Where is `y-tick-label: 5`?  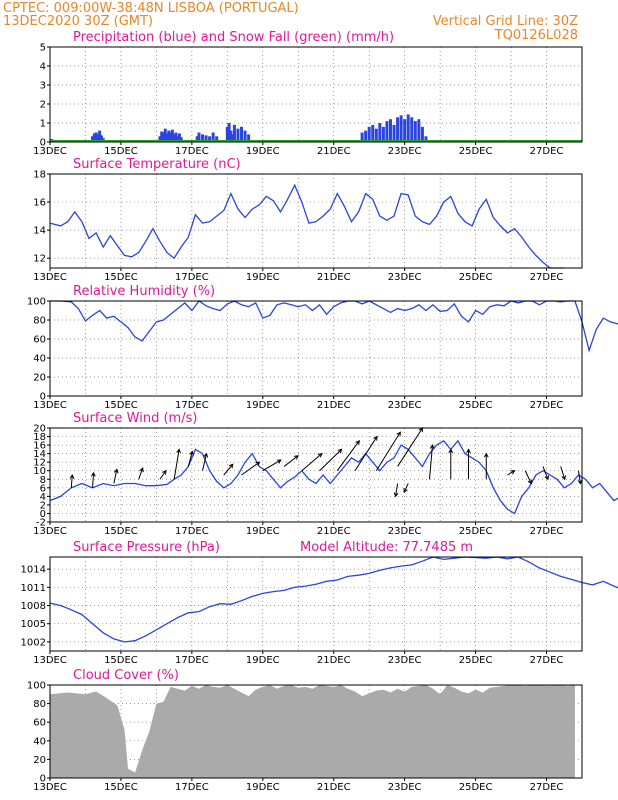
y-tick-label: 5 is located at coordinates (43, 48).